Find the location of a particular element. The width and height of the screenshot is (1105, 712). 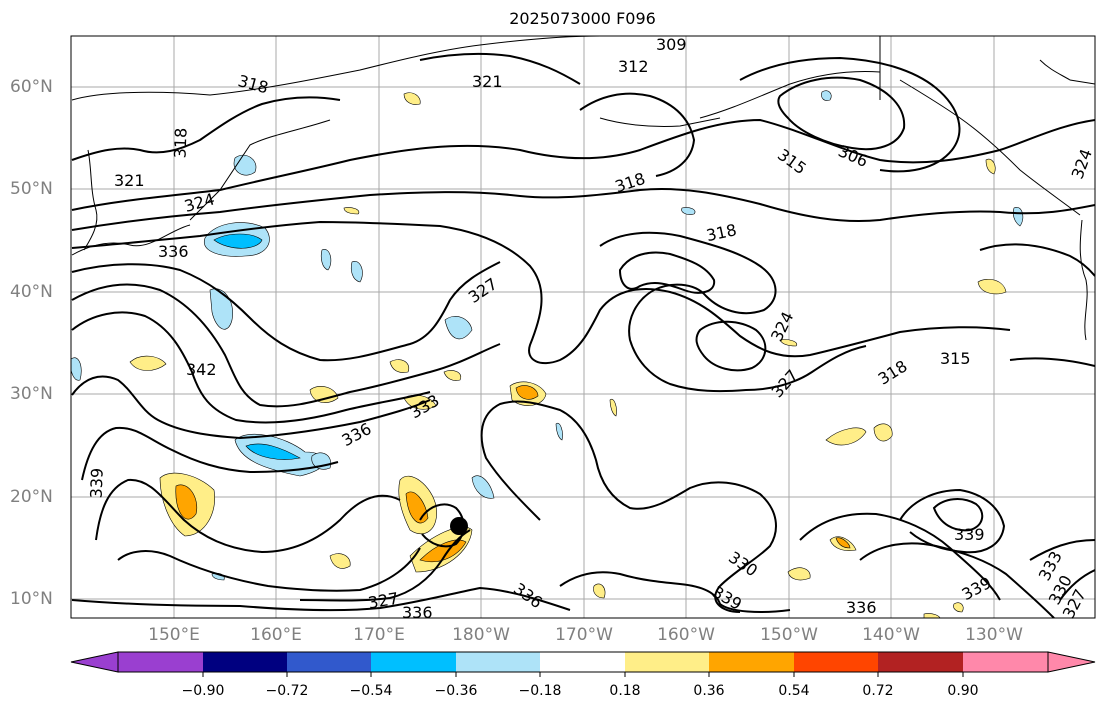

lon-label: 170°E is located at coordinates (379, 635).